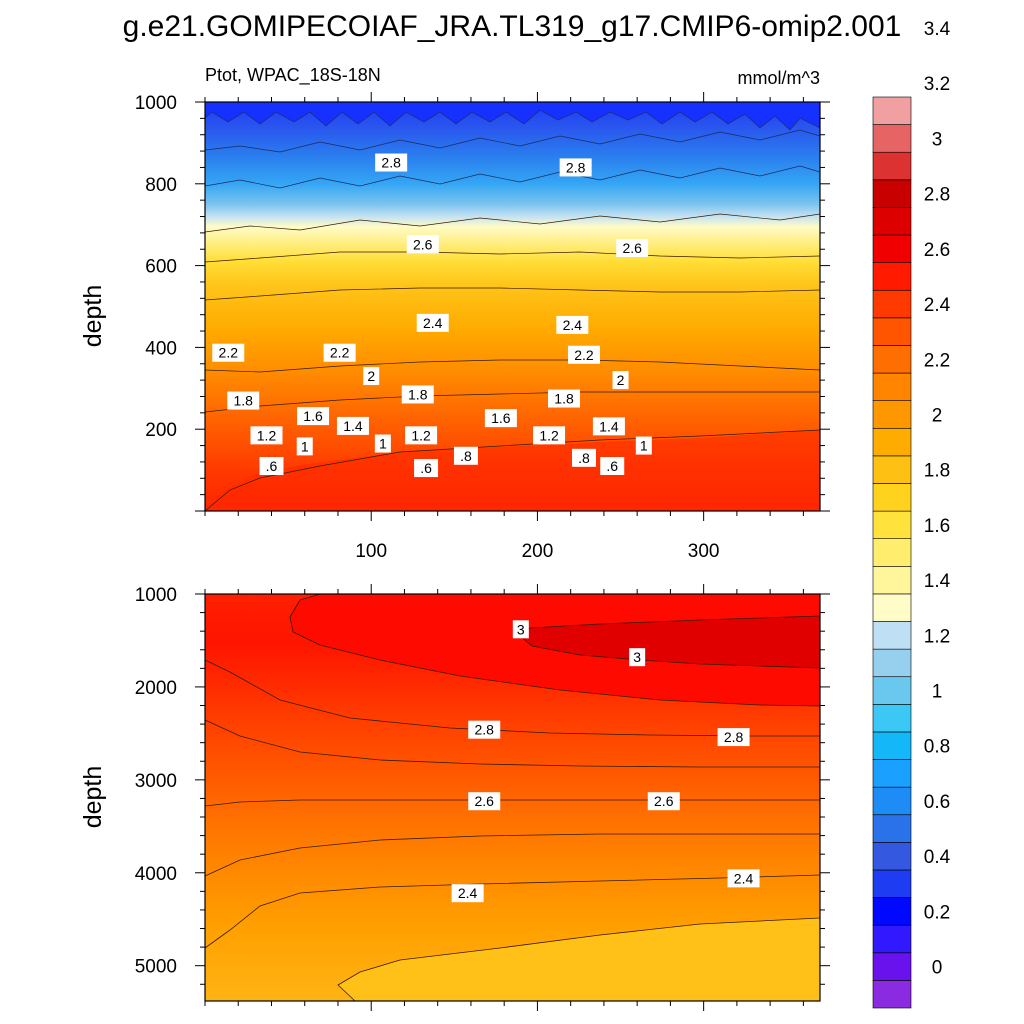 This screenshot has width=1024, height=1024. What do you see at coordinates (156, 967) in the screenshot?
I see `lower-ytick-label: 5000` at bounding box center [156, 967].